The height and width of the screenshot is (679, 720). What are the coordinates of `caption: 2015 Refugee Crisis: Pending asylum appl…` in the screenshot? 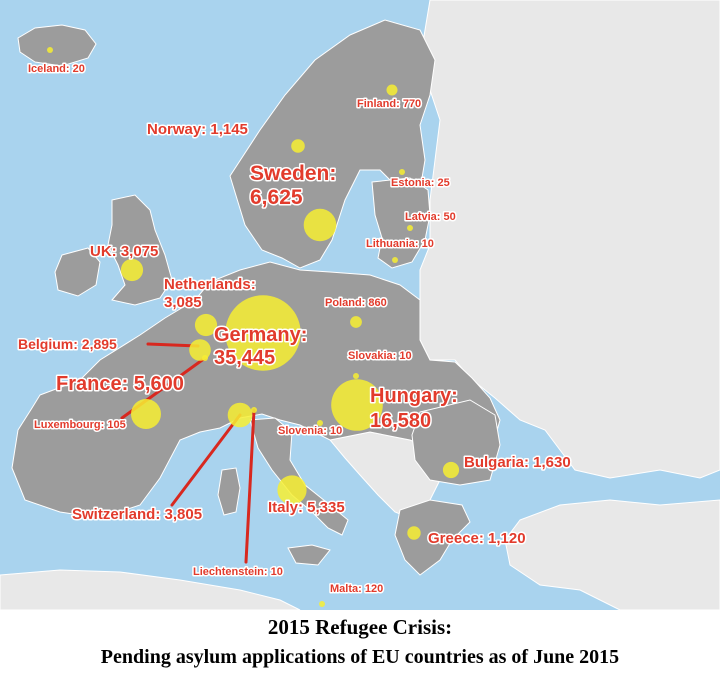 It's located at (360, 642).